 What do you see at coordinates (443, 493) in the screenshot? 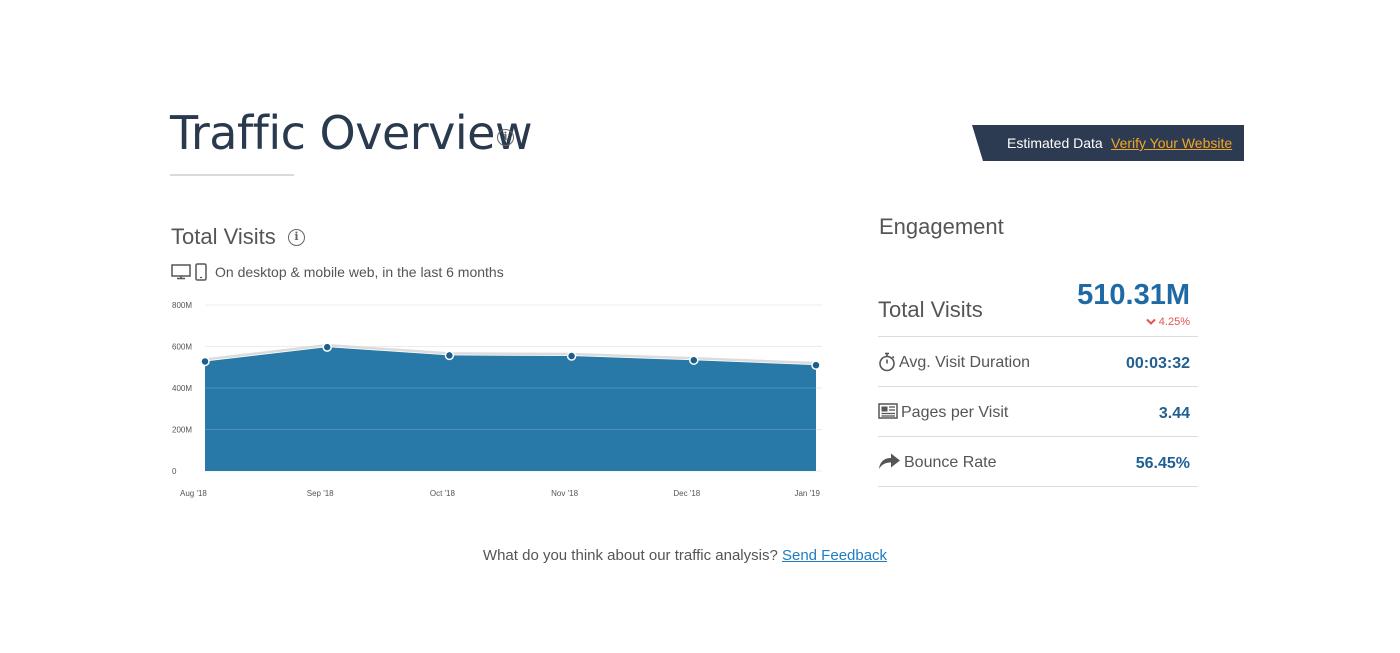
I see `x-tick-label: Oct '18` at bounding box center [443, 493].